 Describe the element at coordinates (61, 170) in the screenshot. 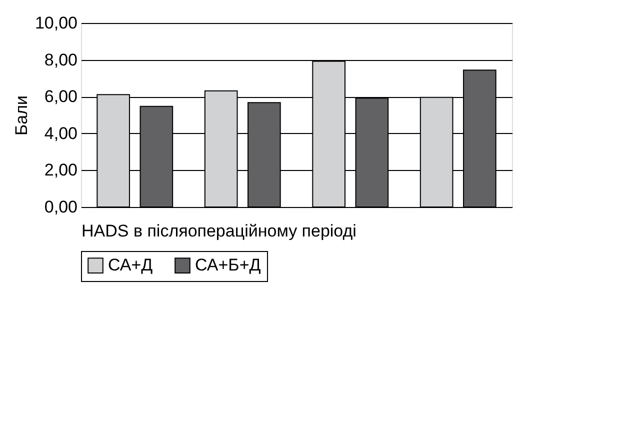

I see `y-tick-label: 2,00` at that location.